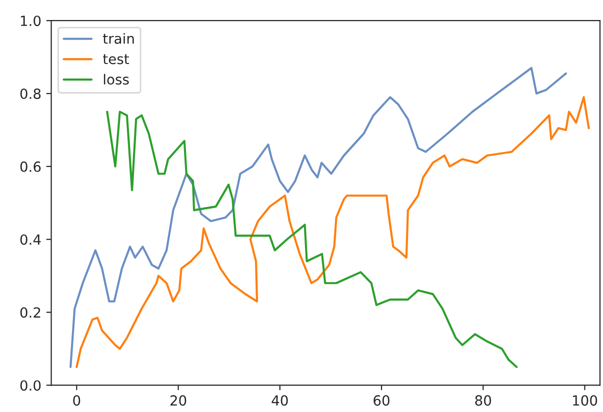 The image size is (603, 412). Describe the element at coordinates (116, 59) in the screenshot. I see `legend-label: test` at that location.